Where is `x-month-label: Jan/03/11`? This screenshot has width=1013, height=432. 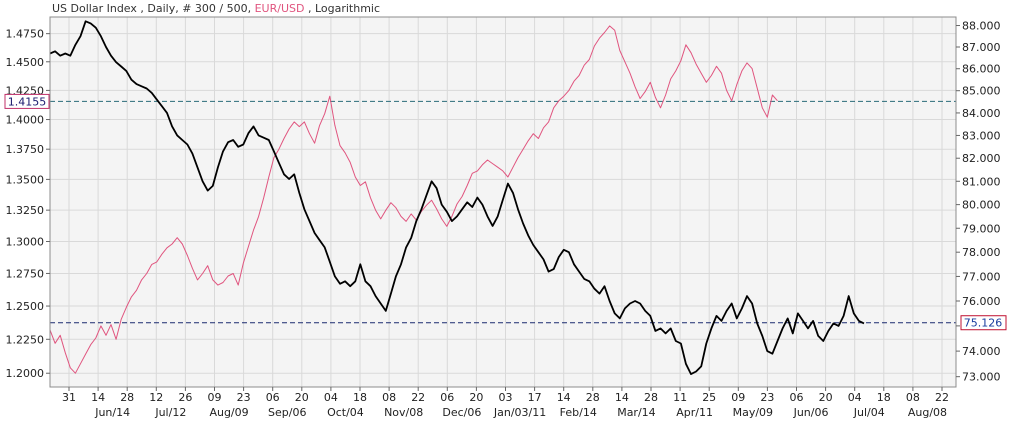 x-month-label: Jan/03/11 is located at coordinates (519, 412).